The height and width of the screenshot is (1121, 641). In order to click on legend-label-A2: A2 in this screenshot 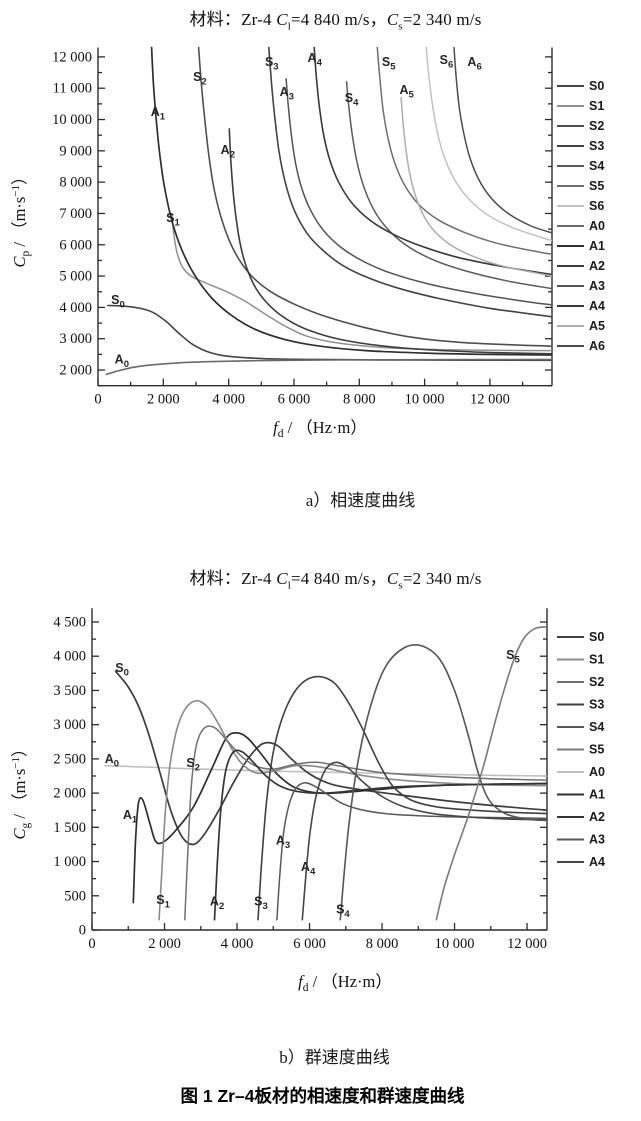, I will do `click(597, 817)`.